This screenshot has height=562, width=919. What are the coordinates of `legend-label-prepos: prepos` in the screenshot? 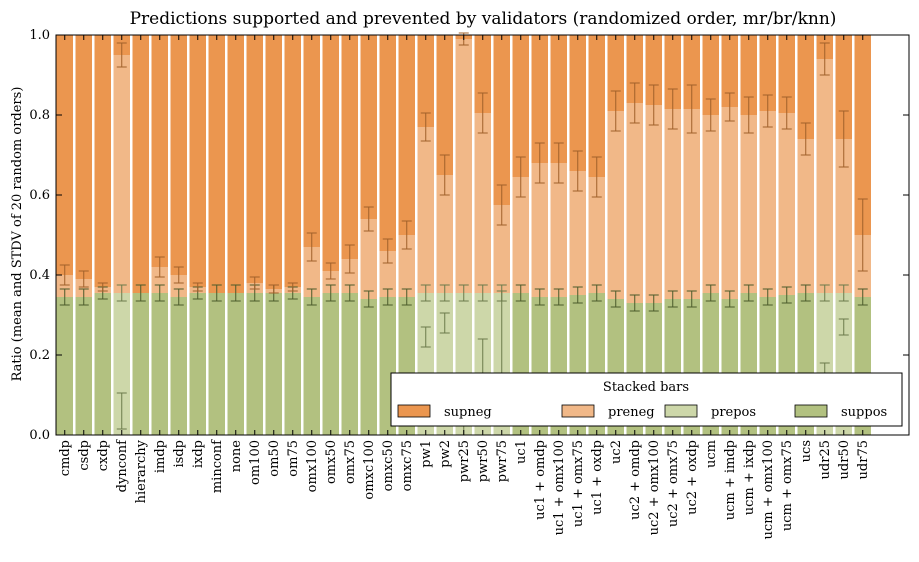 It's located at (733, 412).